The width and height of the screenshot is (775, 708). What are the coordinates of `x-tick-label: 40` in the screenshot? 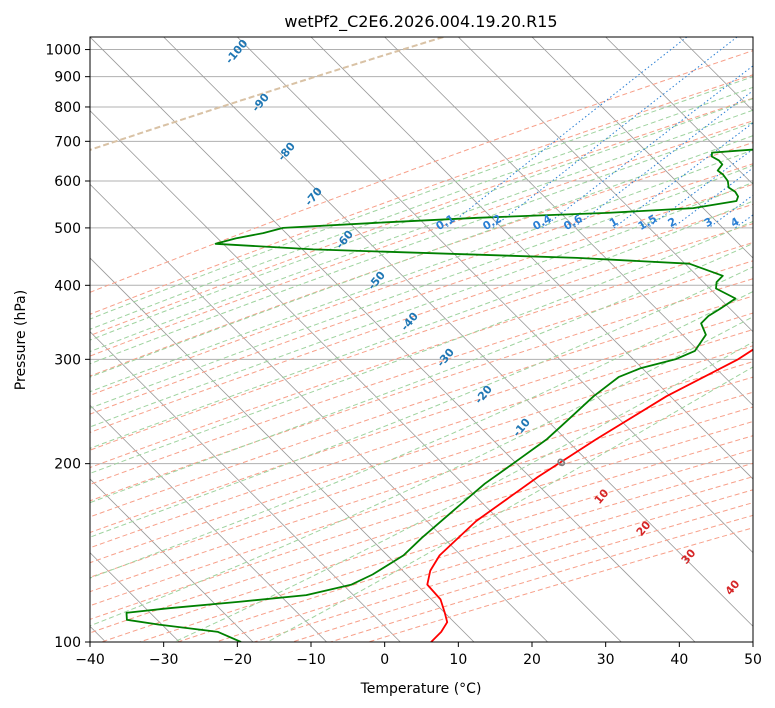 It's located at (679, 660).